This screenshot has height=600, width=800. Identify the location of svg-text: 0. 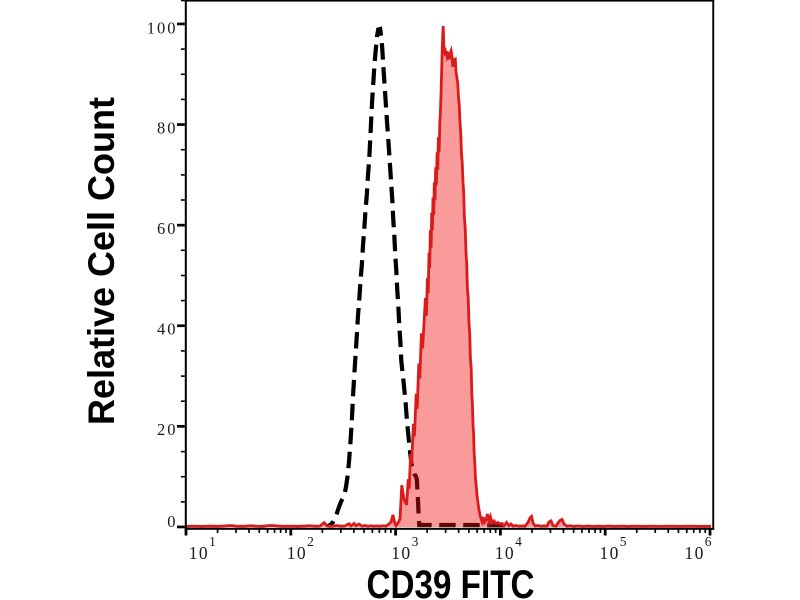
(172, 521).